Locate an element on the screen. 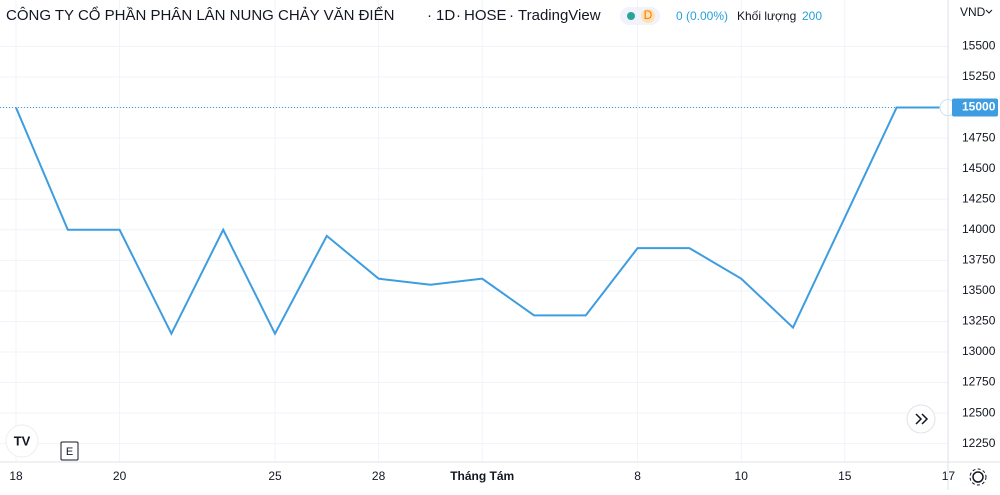  currency: VND is located at coordinates (973, 12).